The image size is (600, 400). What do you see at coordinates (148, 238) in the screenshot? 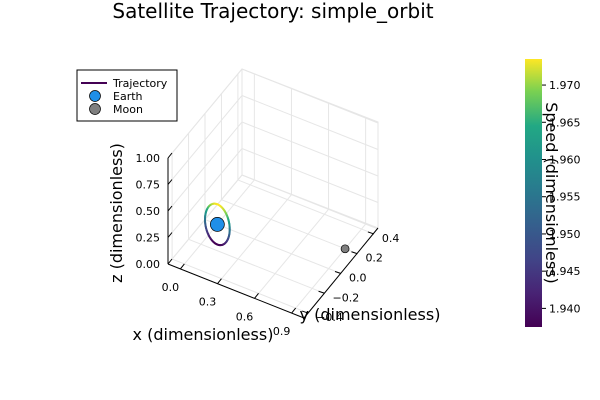
I see `z-tick-label: 0.25` at bounding box center [148, 238].